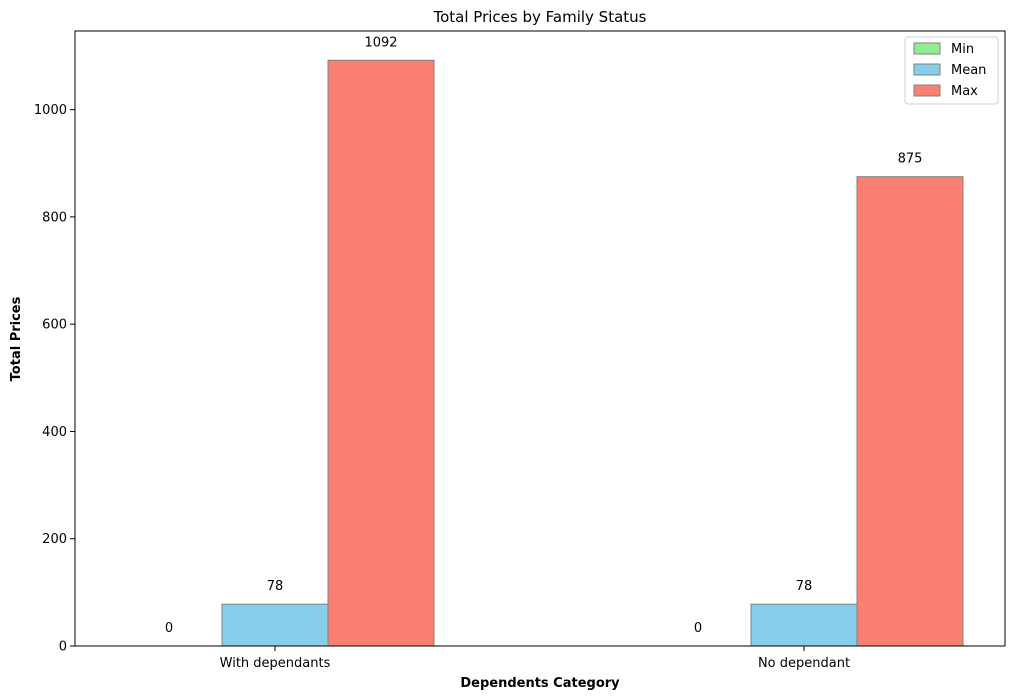 Image resolution: width=1014 pixels, height=699 pixels. Describe the element at coordinates (968, 70) in the screenshot. I see `legend-label-mean: Mean` at that location.